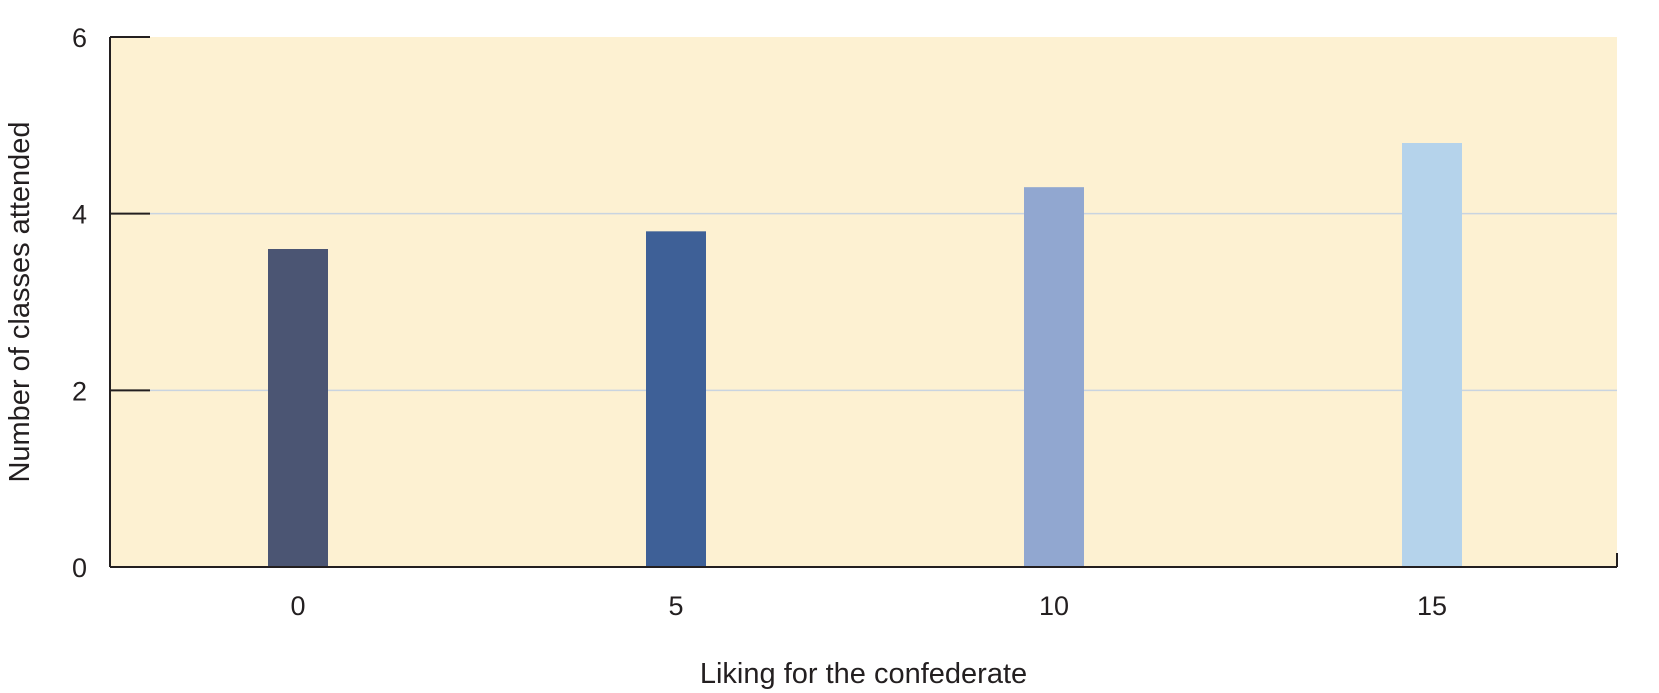 Image resolution: width=1659 pixels, height=693 pixels. Describe the element at coordinates (79, 391) in the screenshot. I see `y-tick-label: 2` at that location.